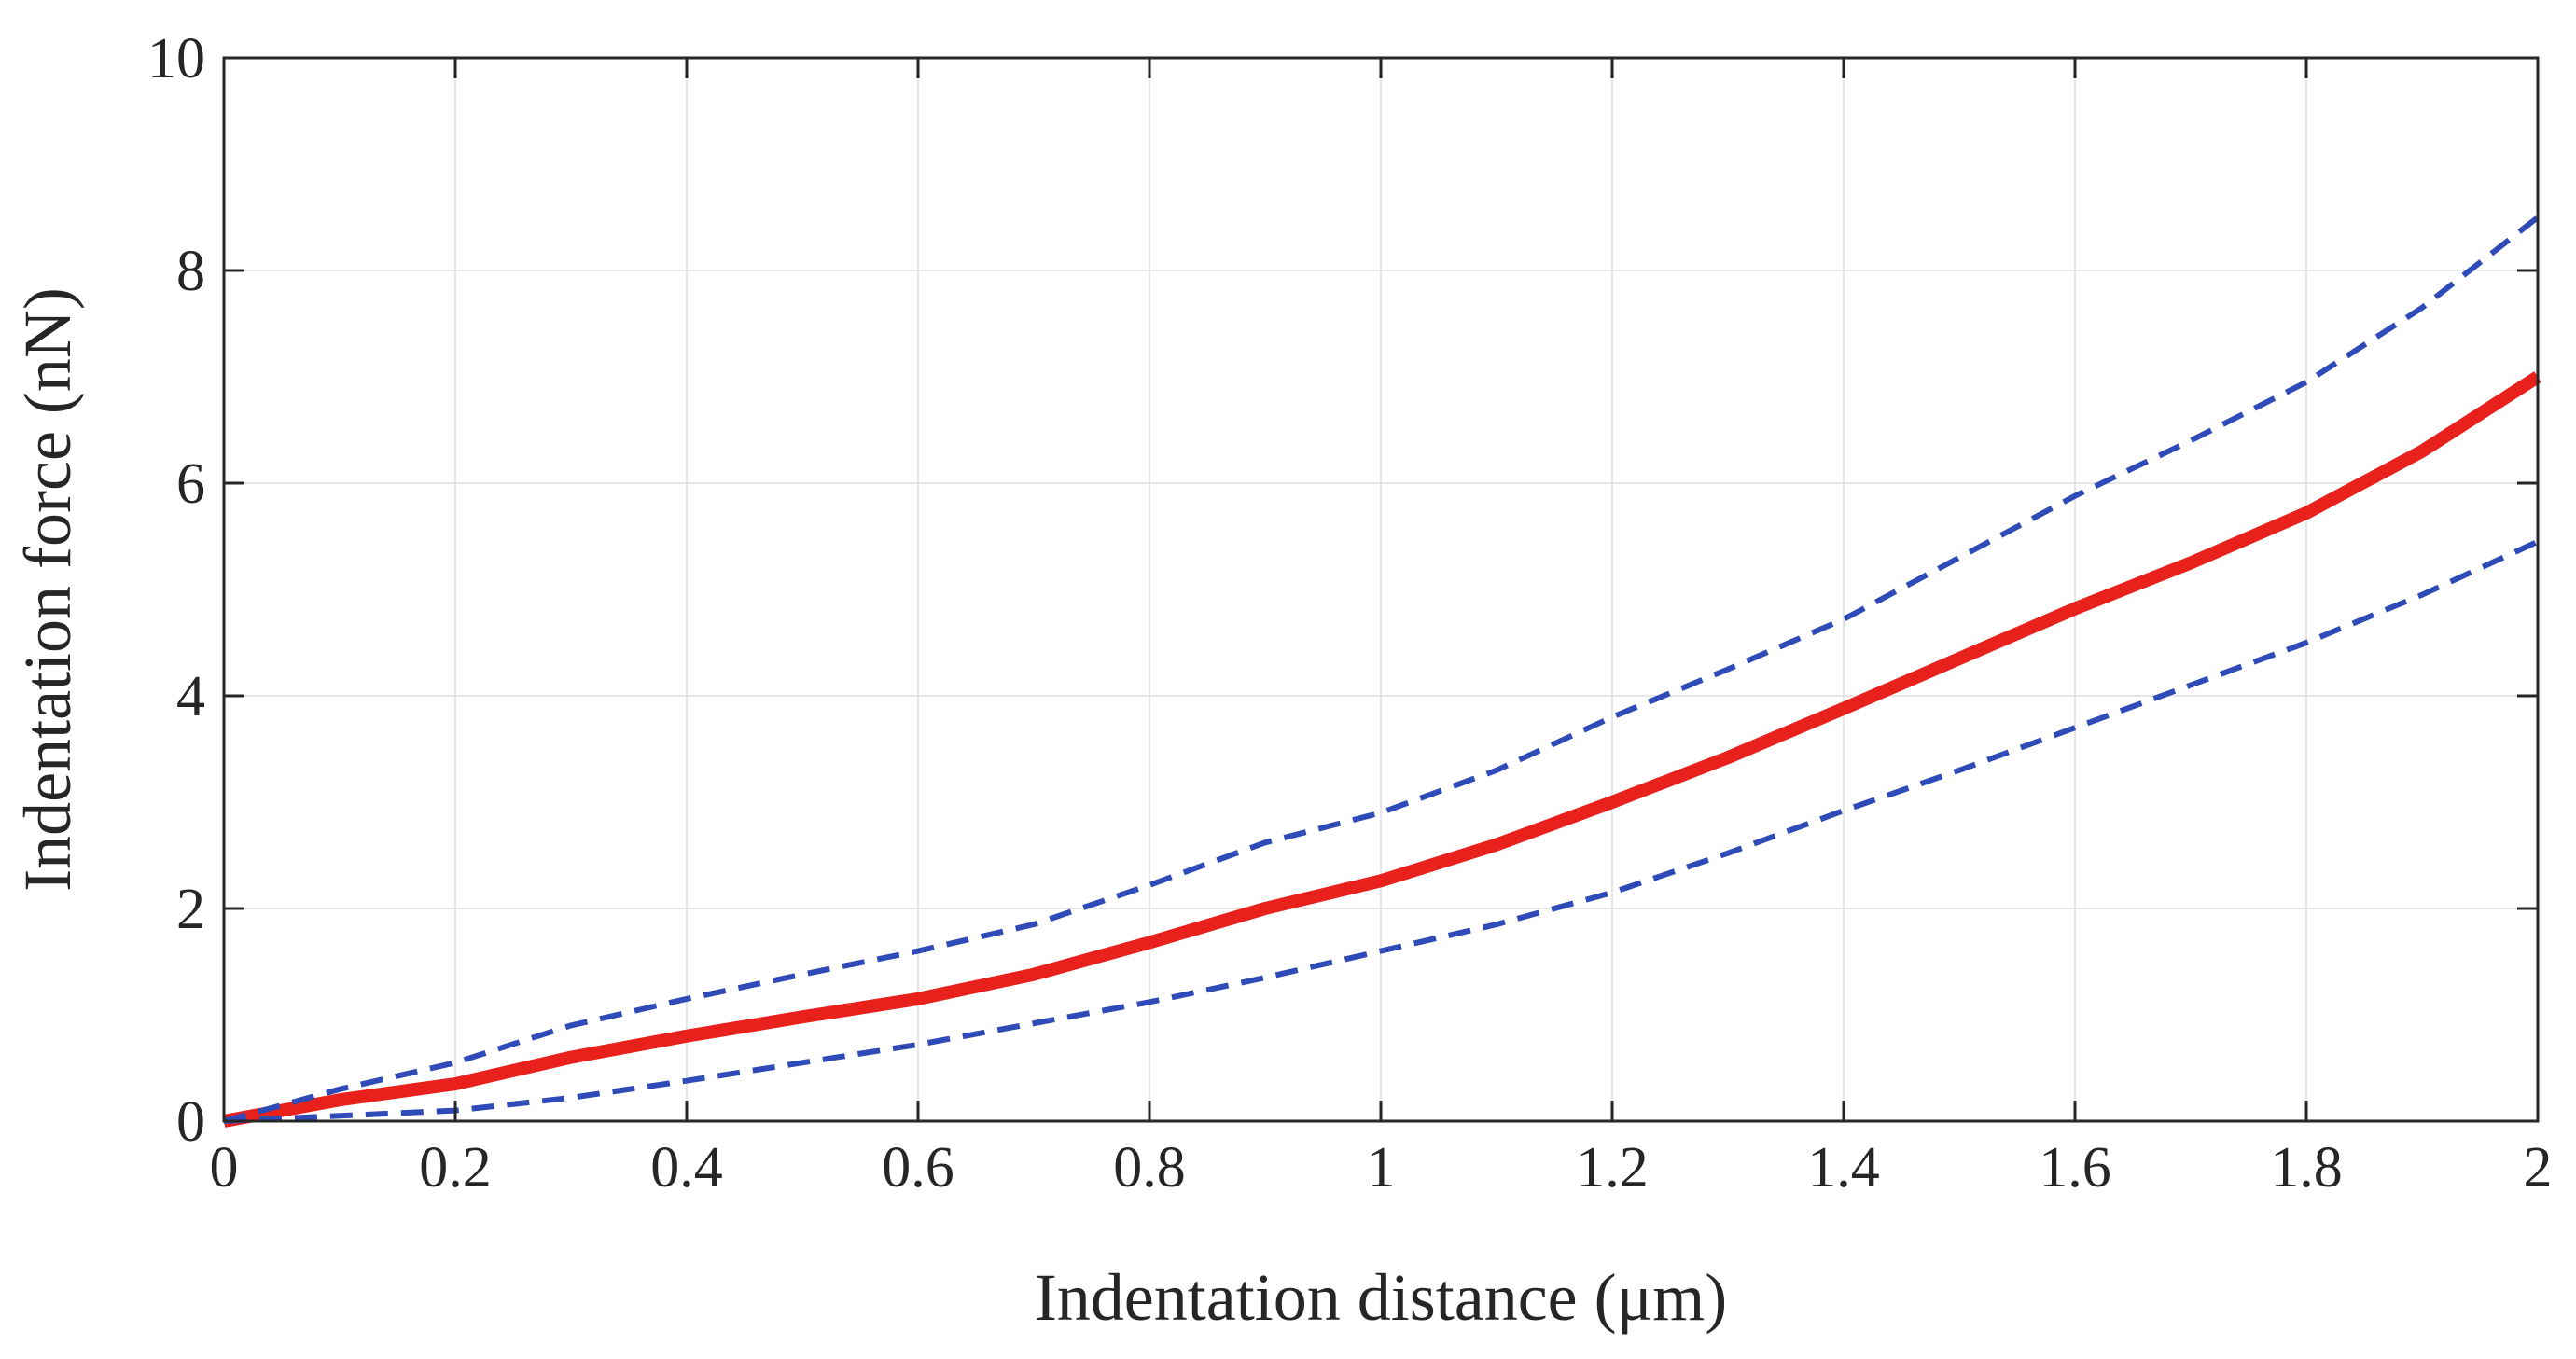 The image size is (2576, 1359). I want to click on x-tick-label: 1.2, so click(1612, 1168).